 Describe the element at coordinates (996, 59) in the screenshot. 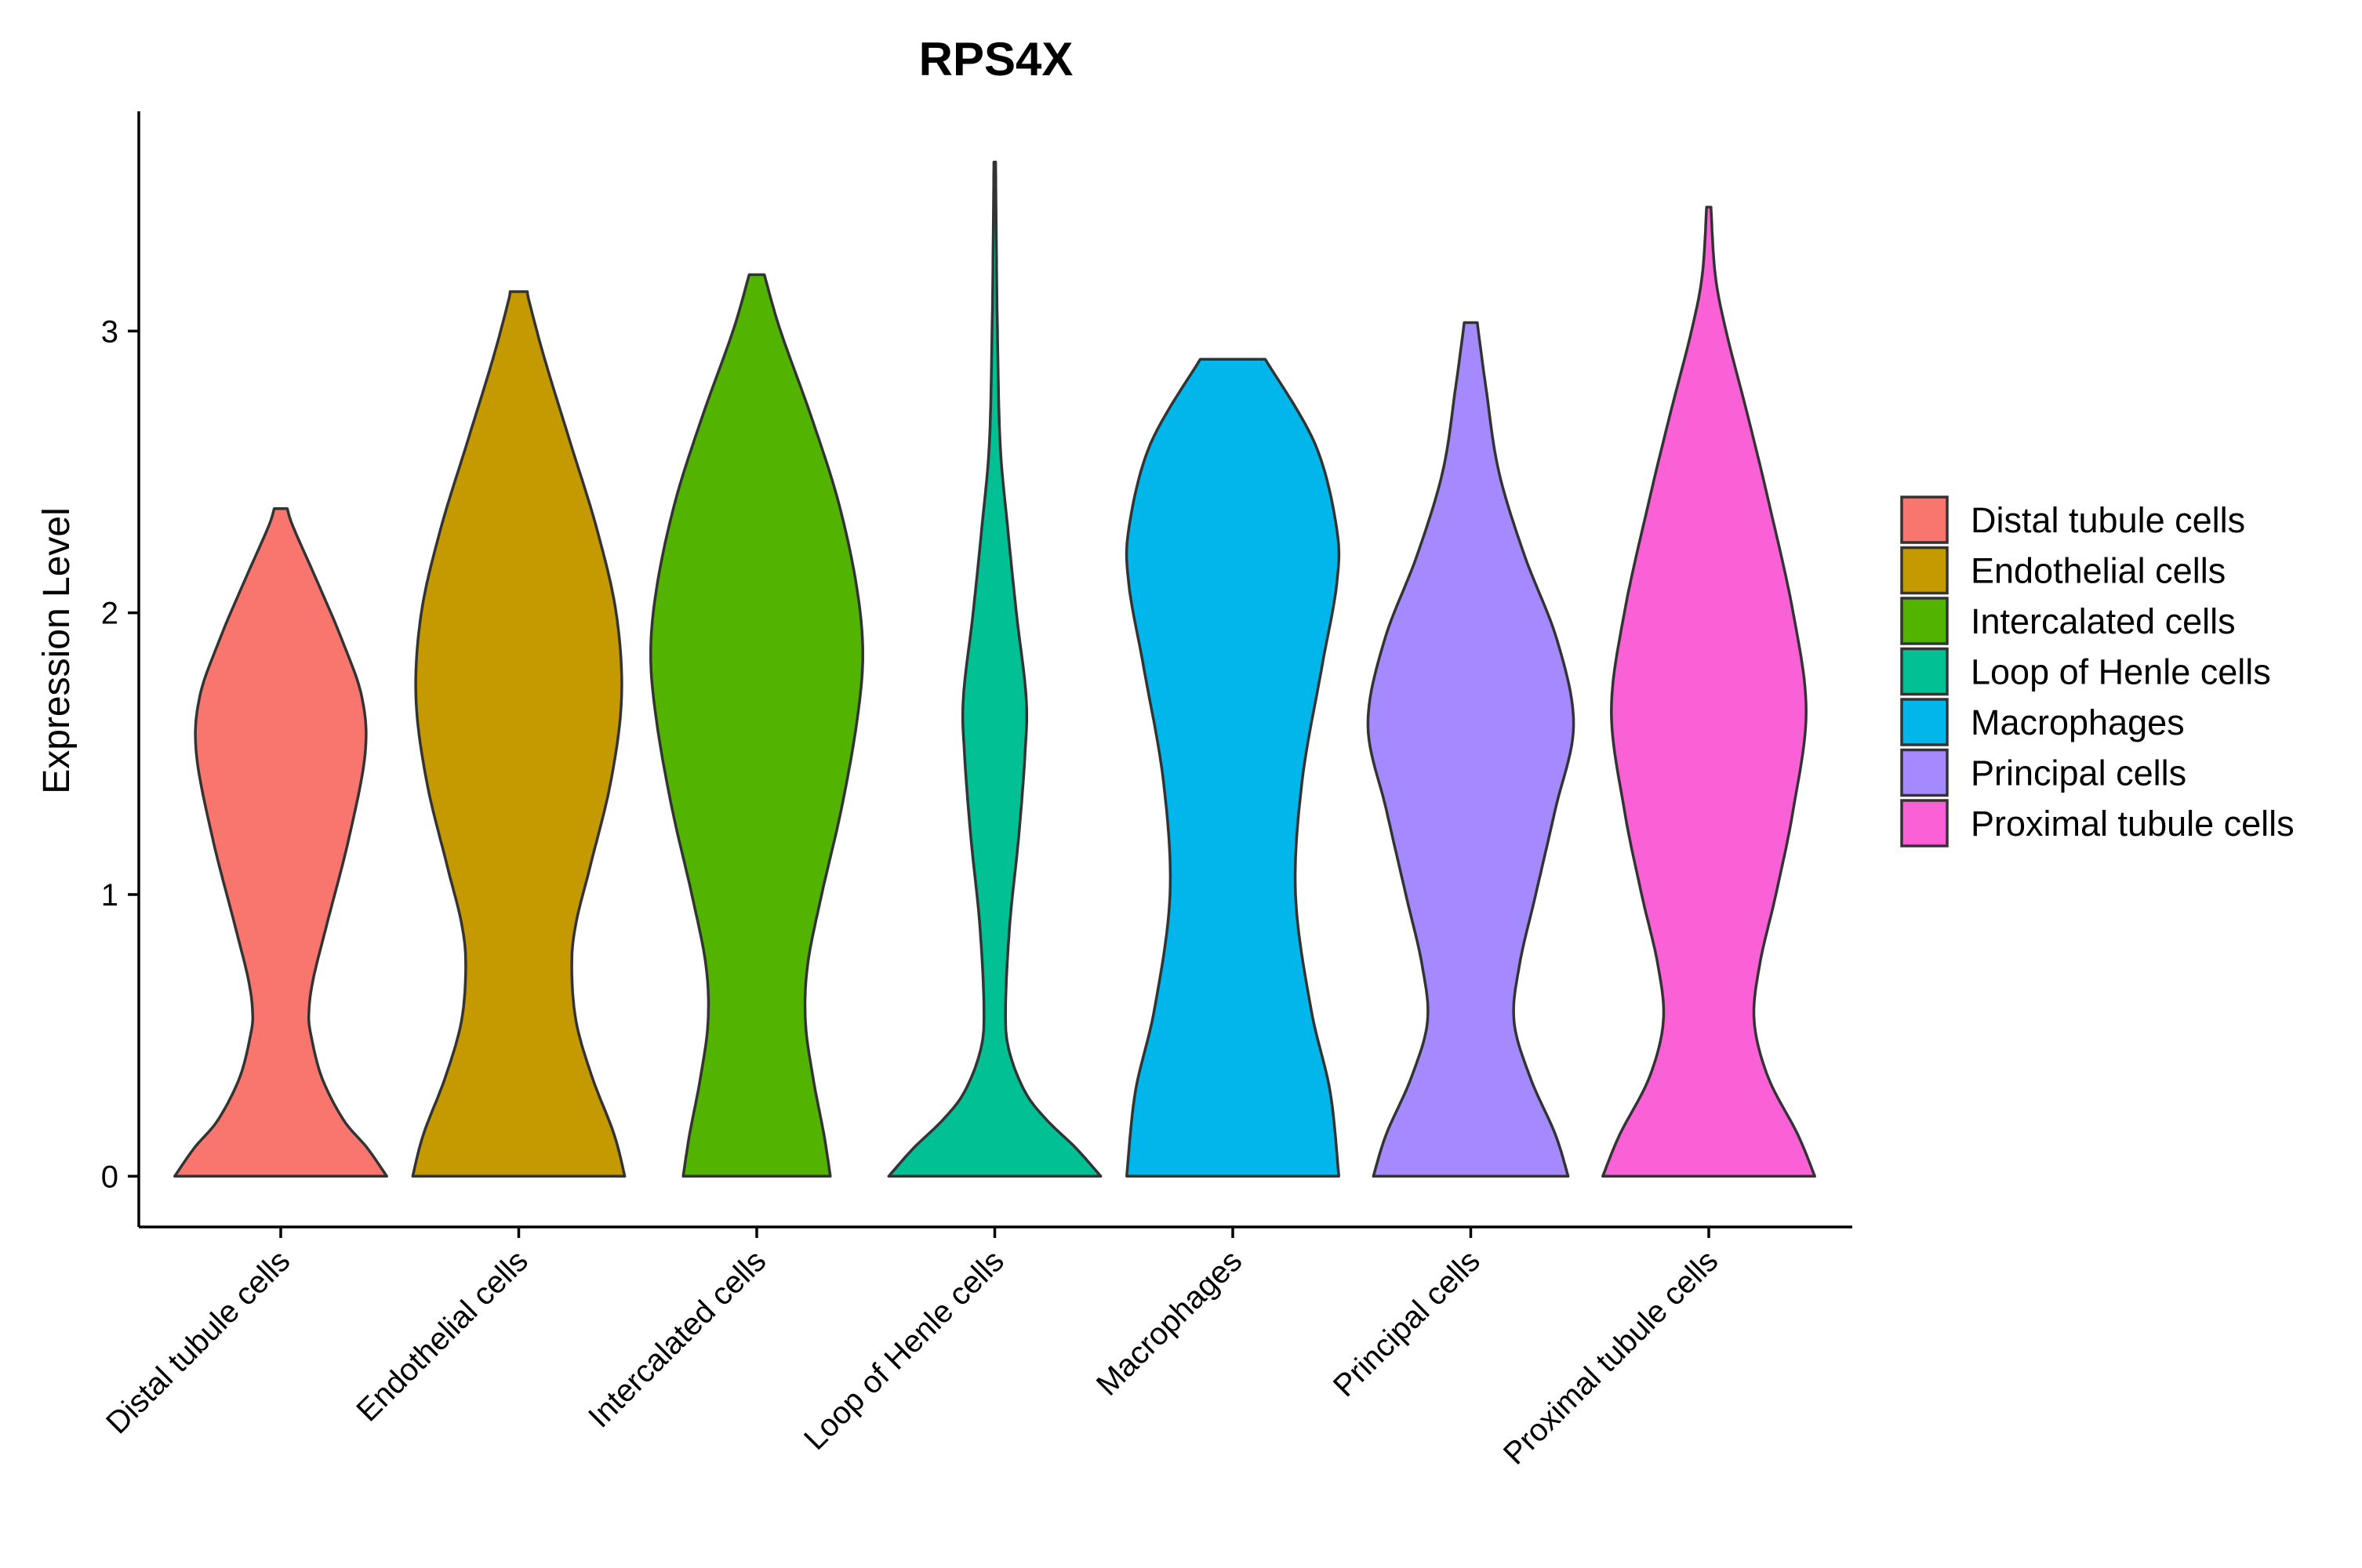

I see `chart-title: RPS4X` at that location.